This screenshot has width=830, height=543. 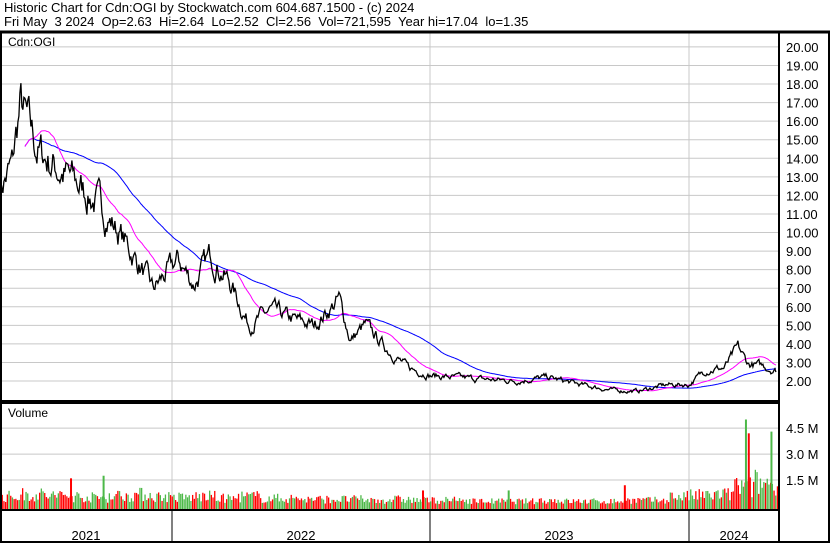 I want to click on price-tick-label: 15.00, so click(x=802, y=140).